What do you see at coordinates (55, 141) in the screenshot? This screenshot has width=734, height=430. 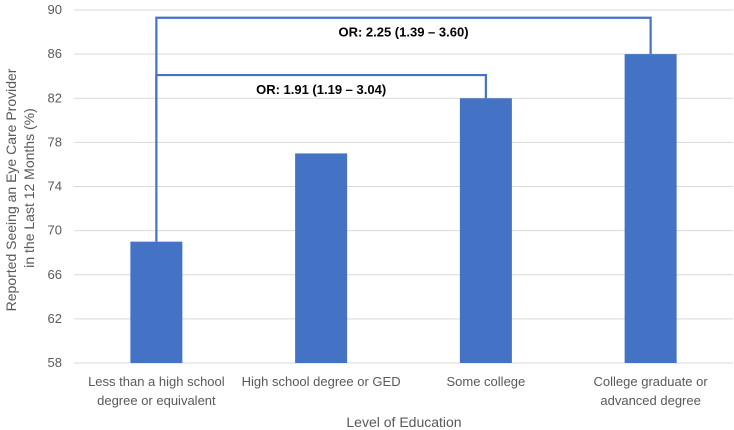 I see `y-tick-label: 78` at bounding box center [55, 141].